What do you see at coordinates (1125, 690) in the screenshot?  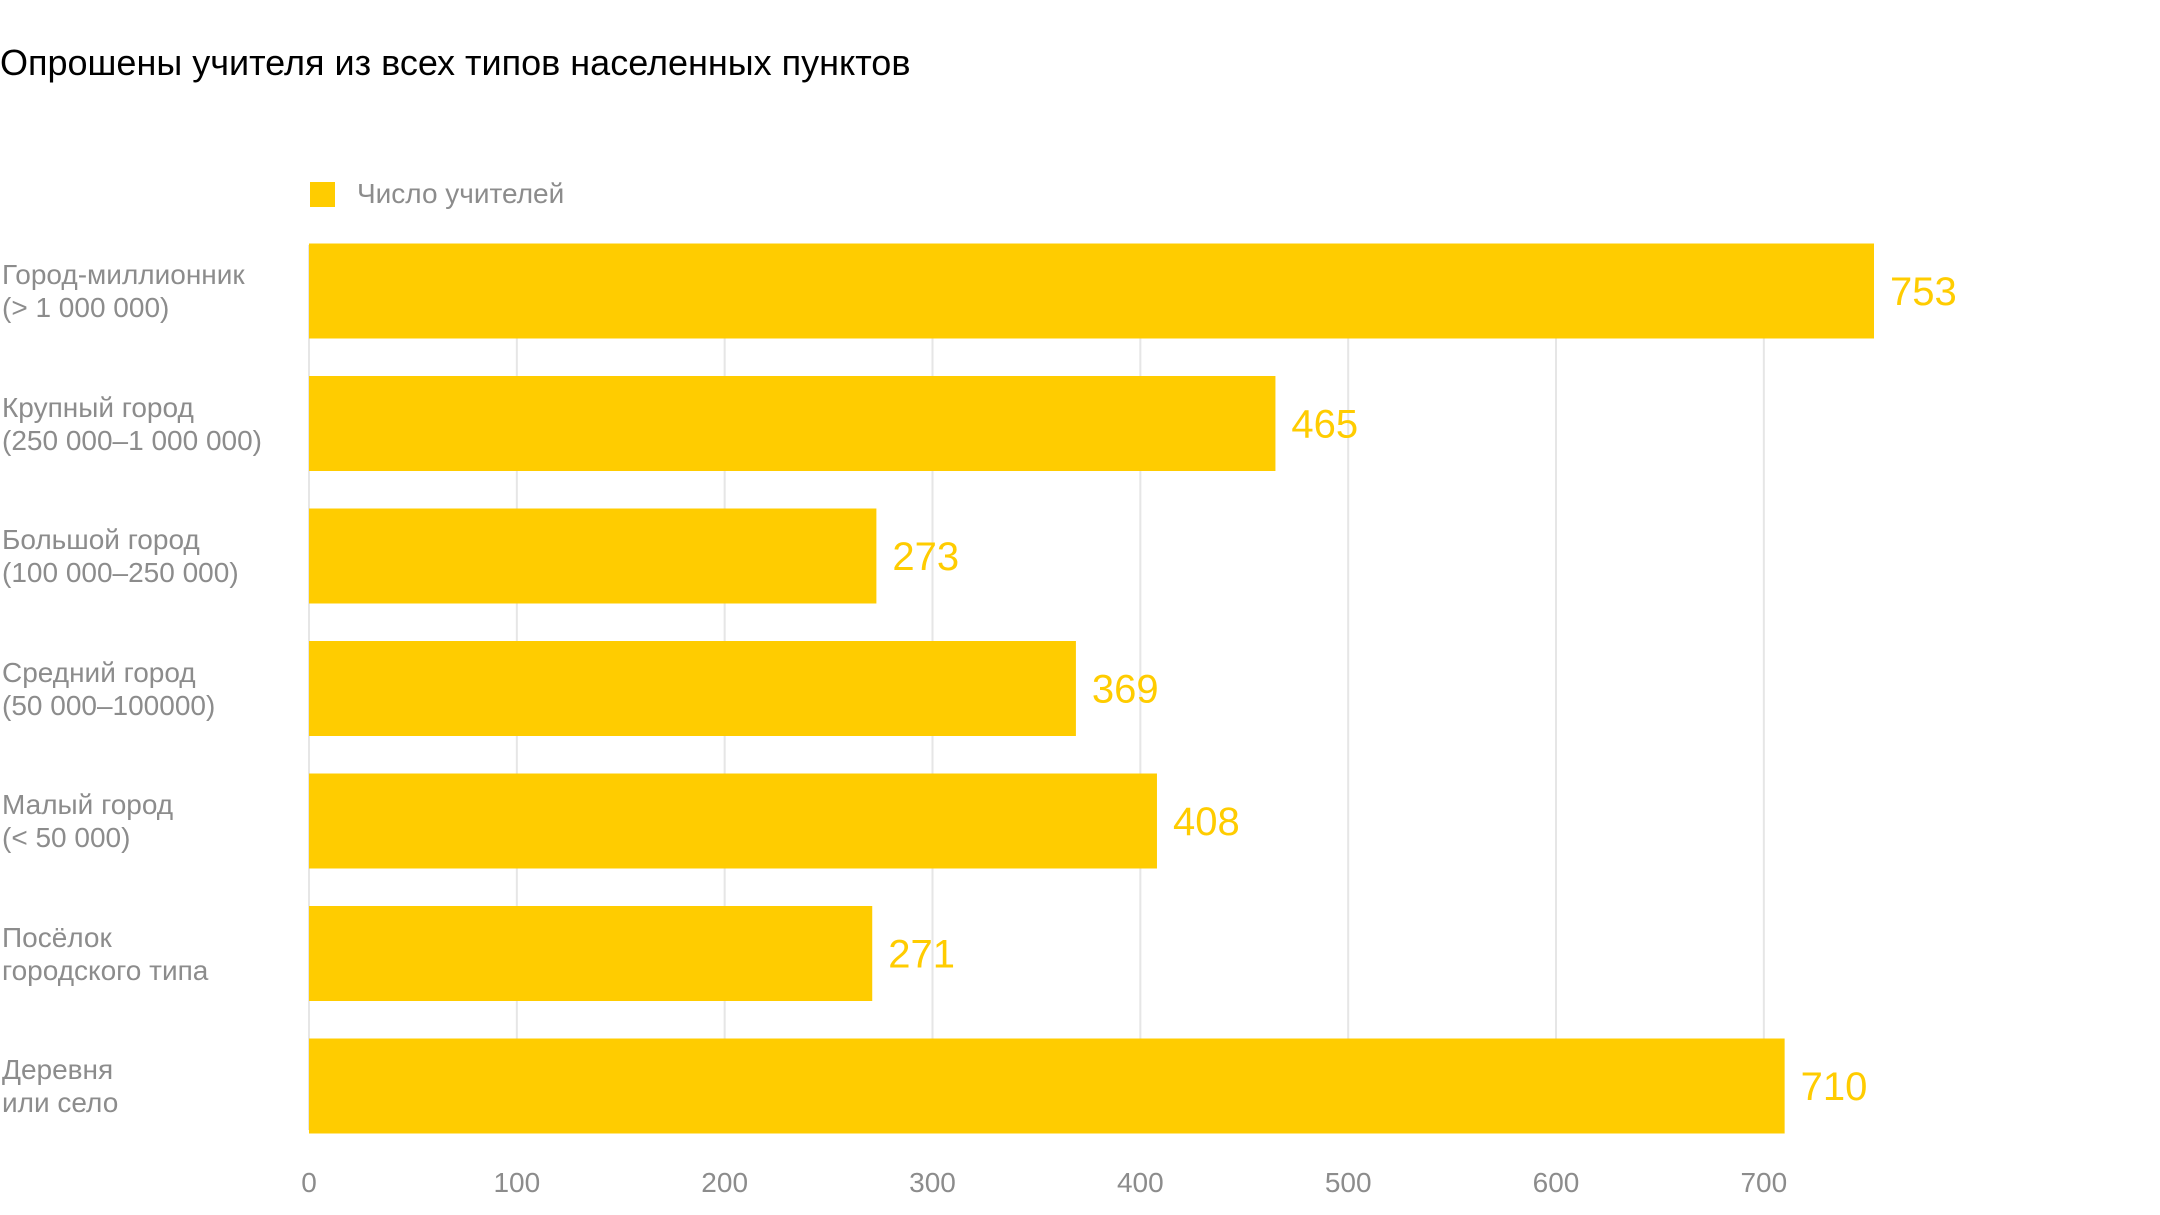 I see `bar-value-label: 369` at bounding box center [1125, 690].